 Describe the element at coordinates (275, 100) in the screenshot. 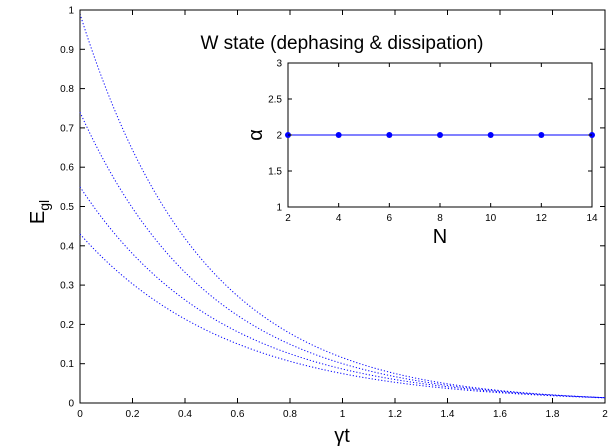

I see `inset-y-tick-label: 2.5` at that location.